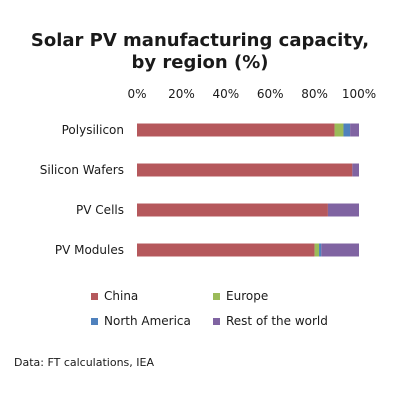 This screenshot has width=400, height=400. Describe the element at coordinates (314, 94) in the screenshot. I see `x-tick-label: 80%` at that location.